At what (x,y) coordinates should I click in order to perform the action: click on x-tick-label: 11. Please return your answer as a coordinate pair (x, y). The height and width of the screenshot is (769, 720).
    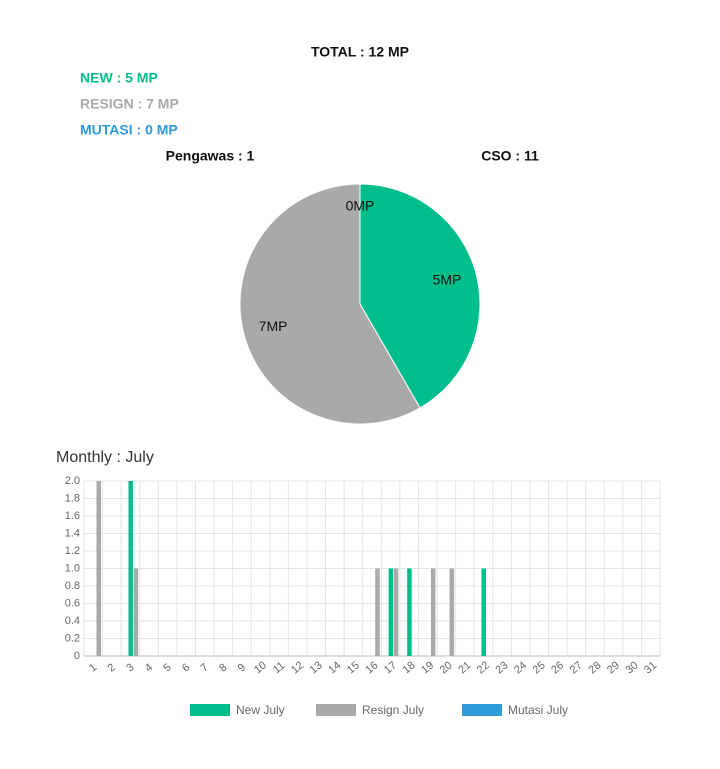
    Looking at the image, I should click on (279, 668).